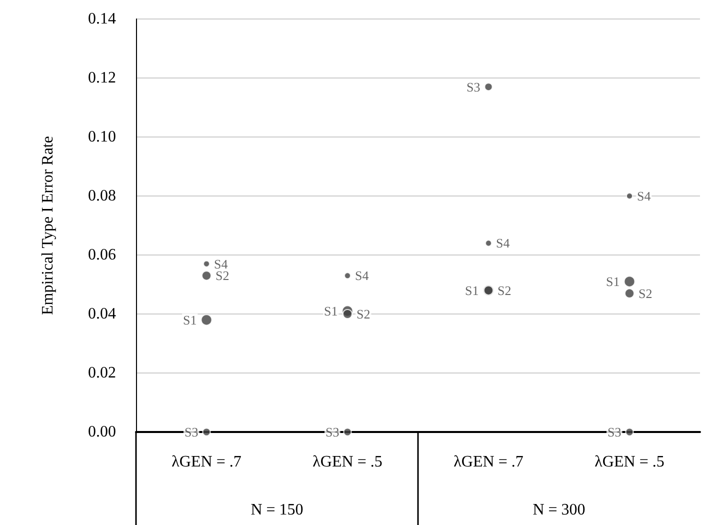 The image size is (719, 525). What do you see at coordinates (102, 78) in the screenshot?
I see `y-tick-label: 0.12` at bounding box center [102, 78].